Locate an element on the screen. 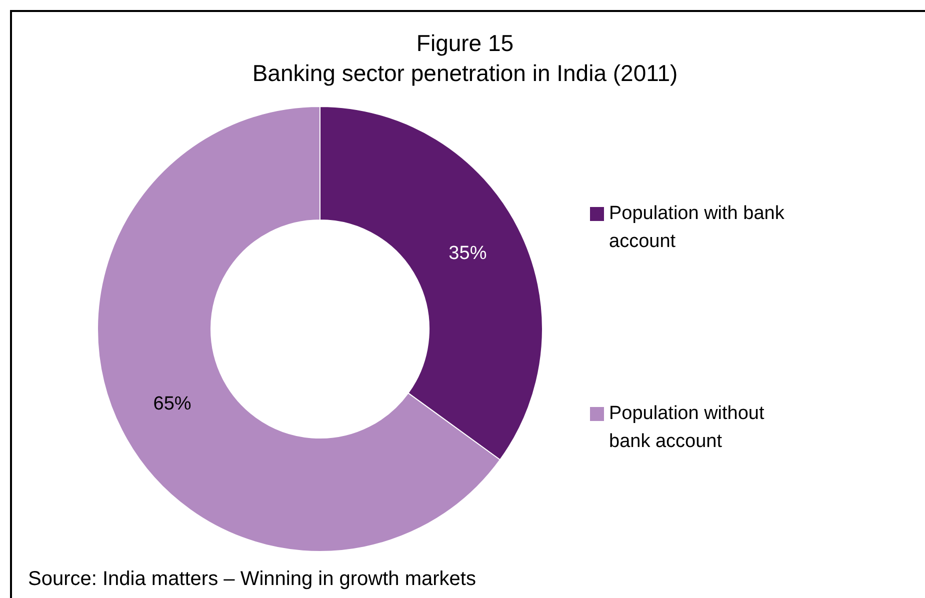 This screenshot has height=598, width=925. chart-title: Figure 15 is located at coordinates (465, 43).